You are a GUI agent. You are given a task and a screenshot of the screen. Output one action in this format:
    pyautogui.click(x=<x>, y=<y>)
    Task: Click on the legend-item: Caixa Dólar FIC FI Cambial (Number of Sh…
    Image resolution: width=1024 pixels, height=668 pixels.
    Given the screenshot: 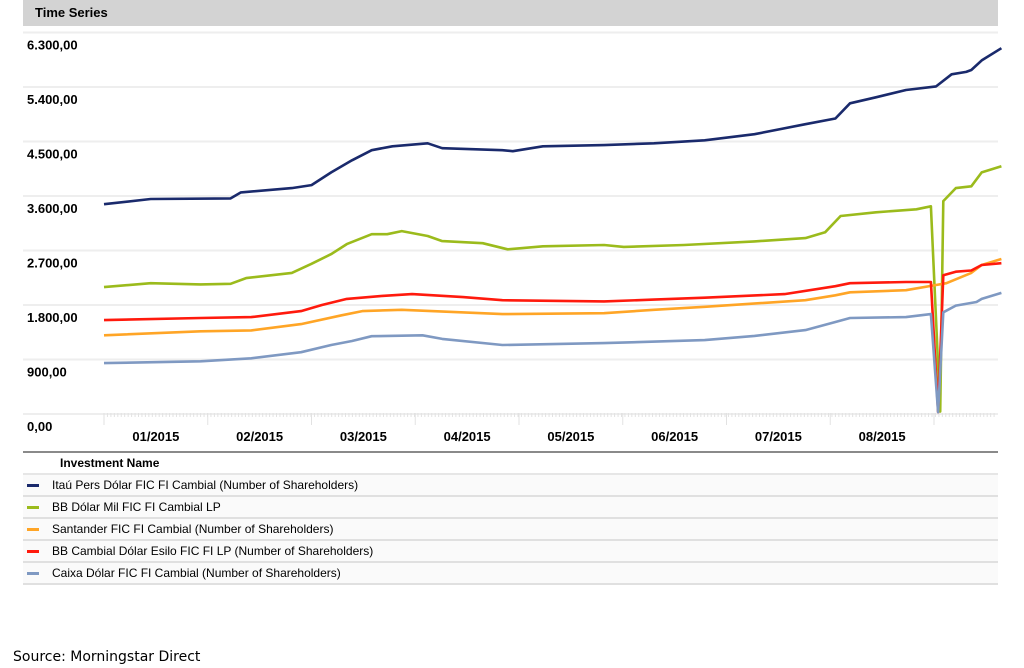 What is the action you would take?
    pyautogui.click(x=510, y=574)
    